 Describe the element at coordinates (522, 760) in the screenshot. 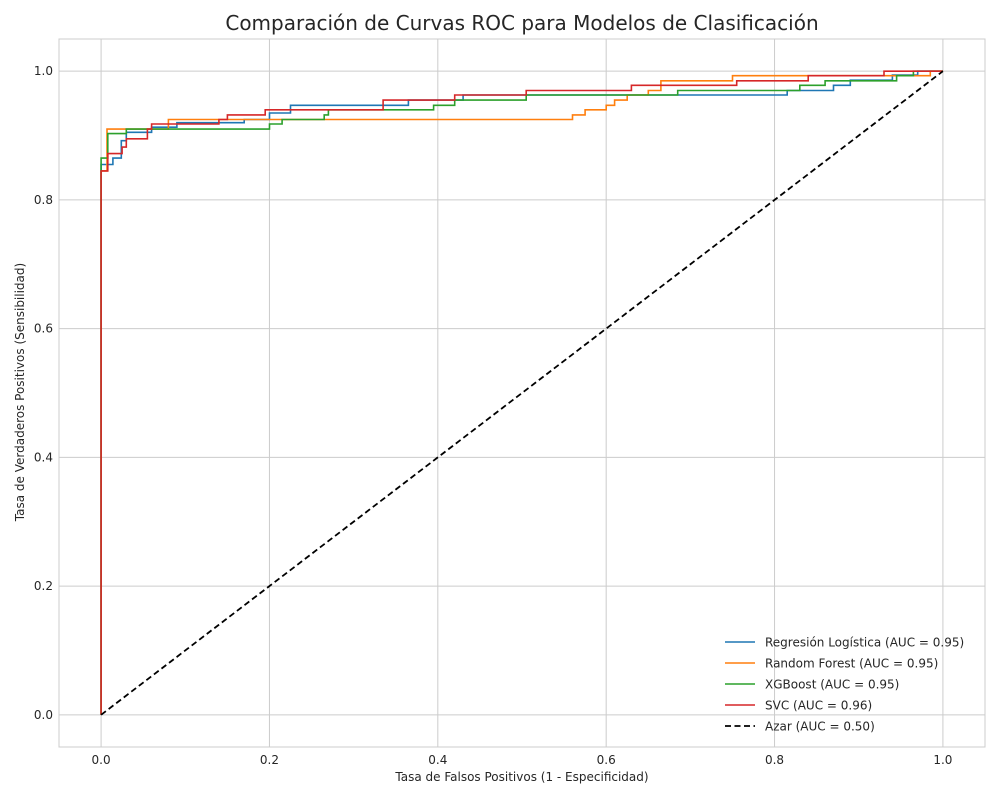

I see `x-tick-labels: 0.0 0.2 0.4 0.6 0.8 1.0` at that location.